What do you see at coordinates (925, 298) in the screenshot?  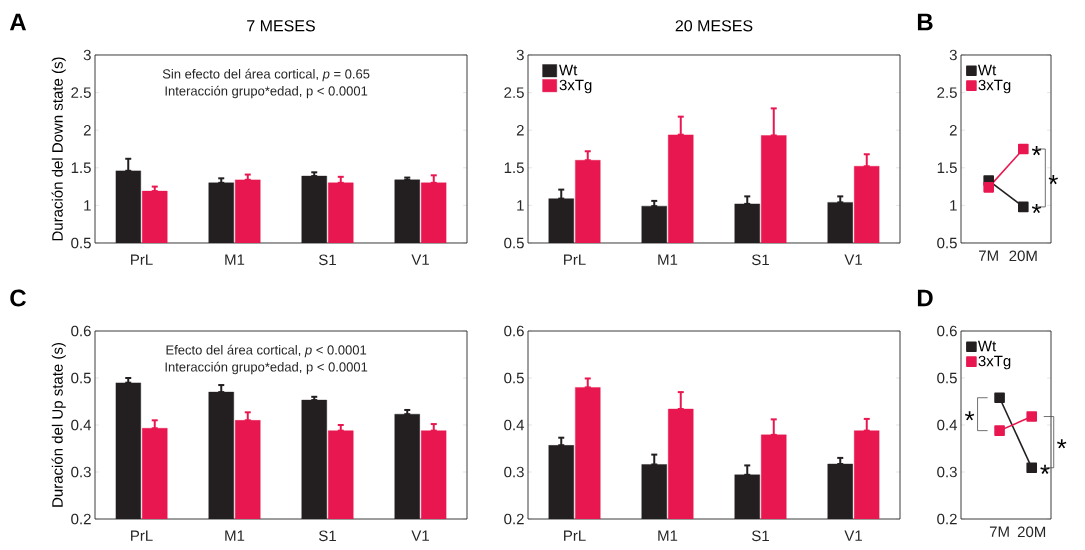 I see `text: D` at bounding box center [925, 298].